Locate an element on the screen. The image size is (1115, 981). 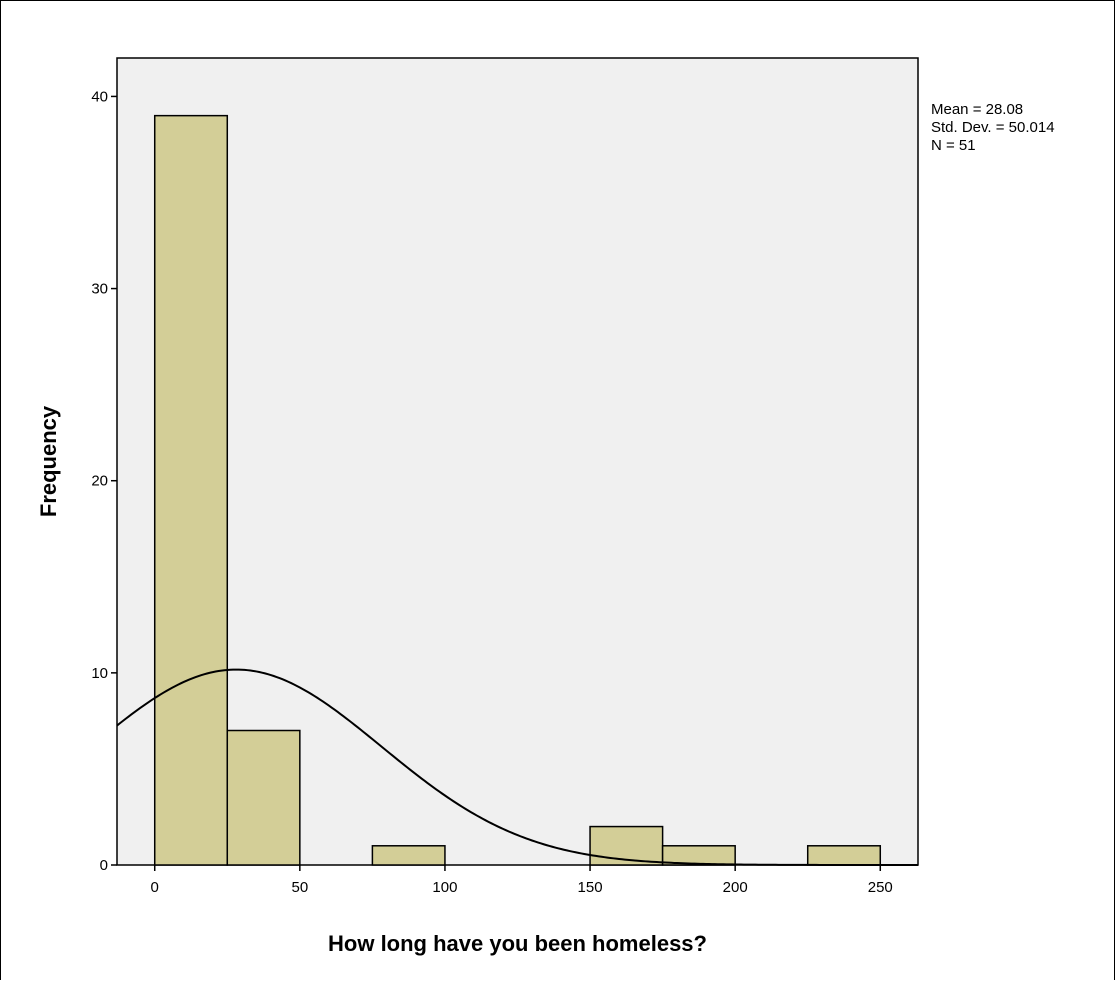
y-axis: 0 10 20 30 40 is located at coordinates (104, 481).